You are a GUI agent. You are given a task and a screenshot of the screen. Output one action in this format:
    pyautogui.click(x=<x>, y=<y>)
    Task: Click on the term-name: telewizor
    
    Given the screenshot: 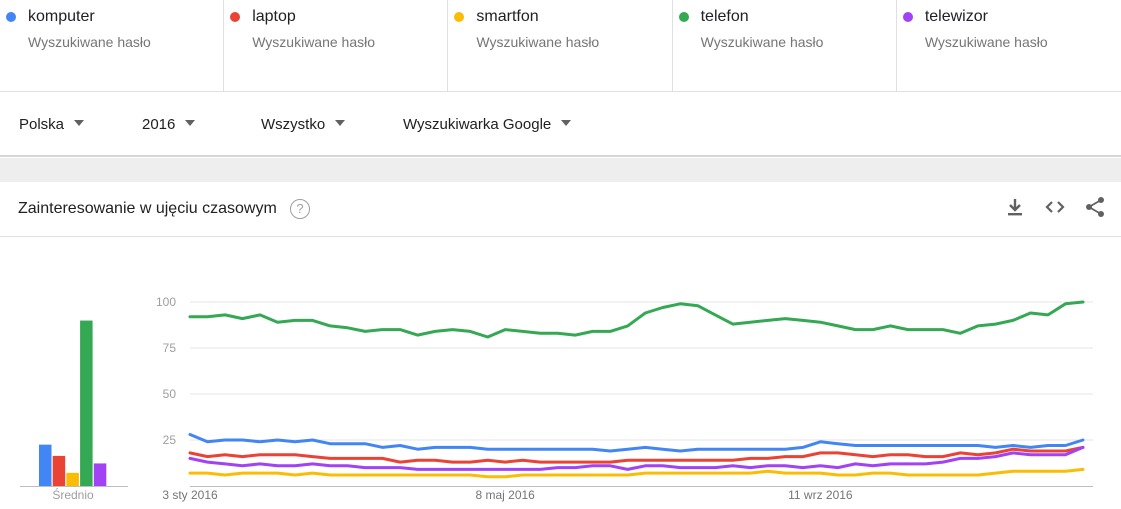 What is the action you would take?
    pyautogui.click(x=956, y=16)
    